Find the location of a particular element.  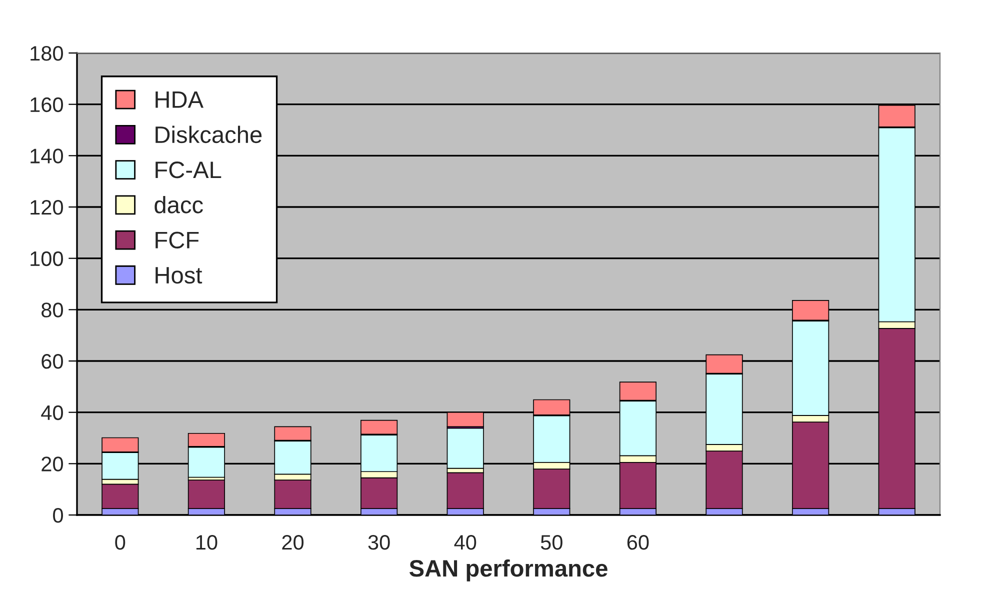

y-tick-label: 20 is located at coordinates (52, 464).